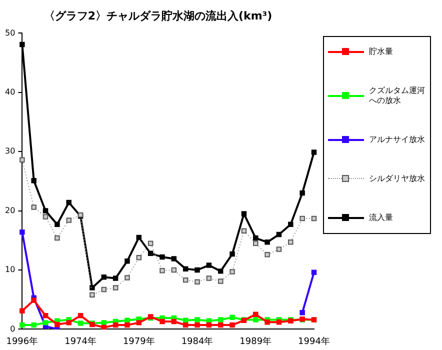 This screenshot has width=442, height=350. What do you see at coordinates (138, 341) in the screenshot?
I see `x-tick-label: 1979年` at bounding box center [138, 341].